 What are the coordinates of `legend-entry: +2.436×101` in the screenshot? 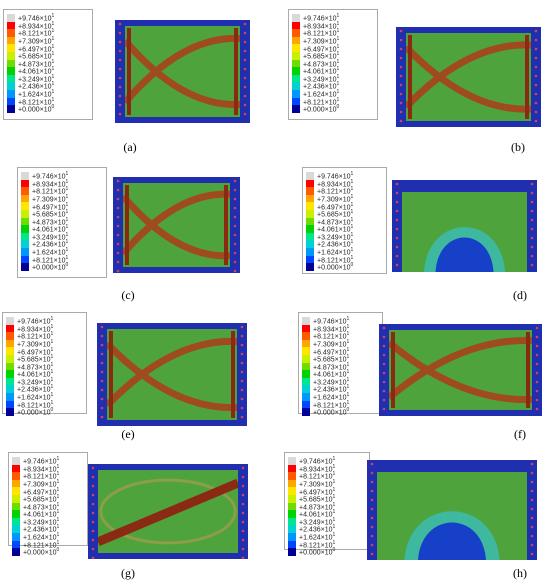 It's located at (48, 86).